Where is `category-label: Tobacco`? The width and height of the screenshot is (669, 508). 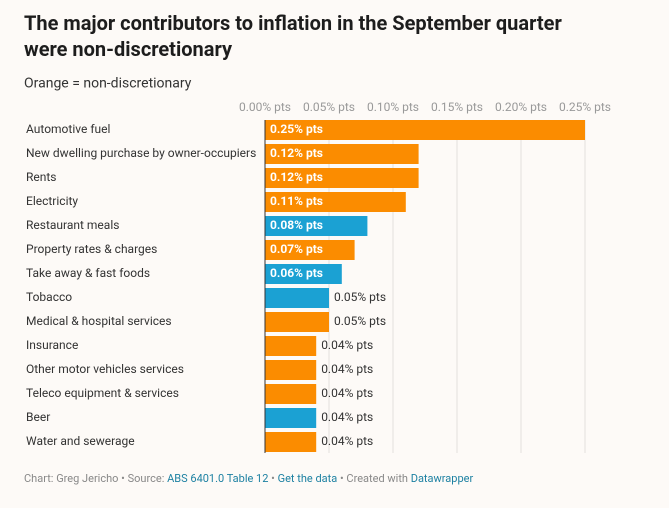
category-label: Tobacco is located at coordinates (49, 297).